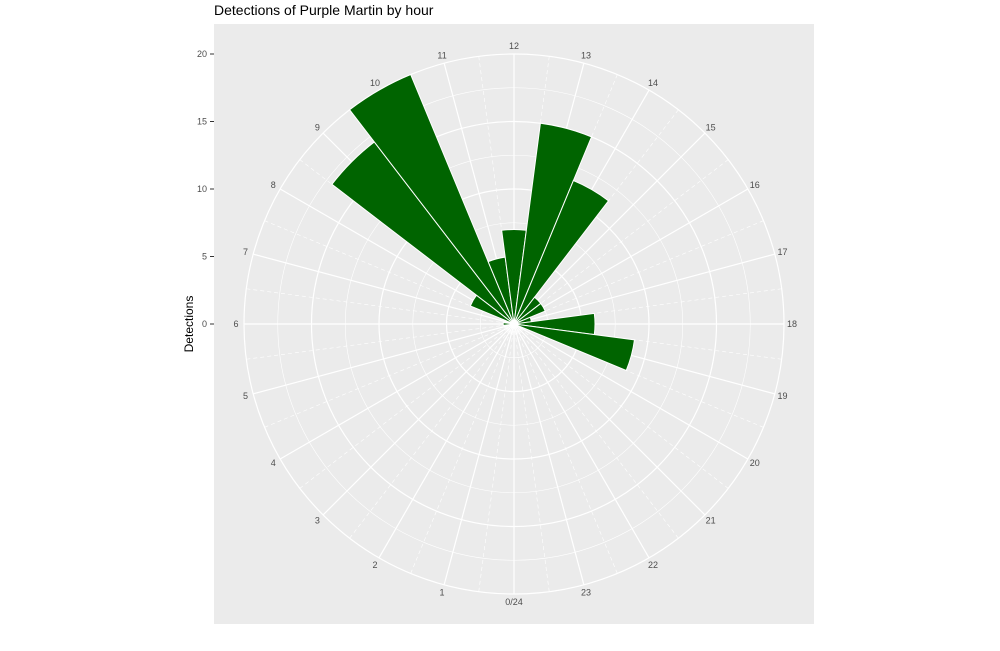  I want to click on y-tick-label: 10, so click(202, 189).